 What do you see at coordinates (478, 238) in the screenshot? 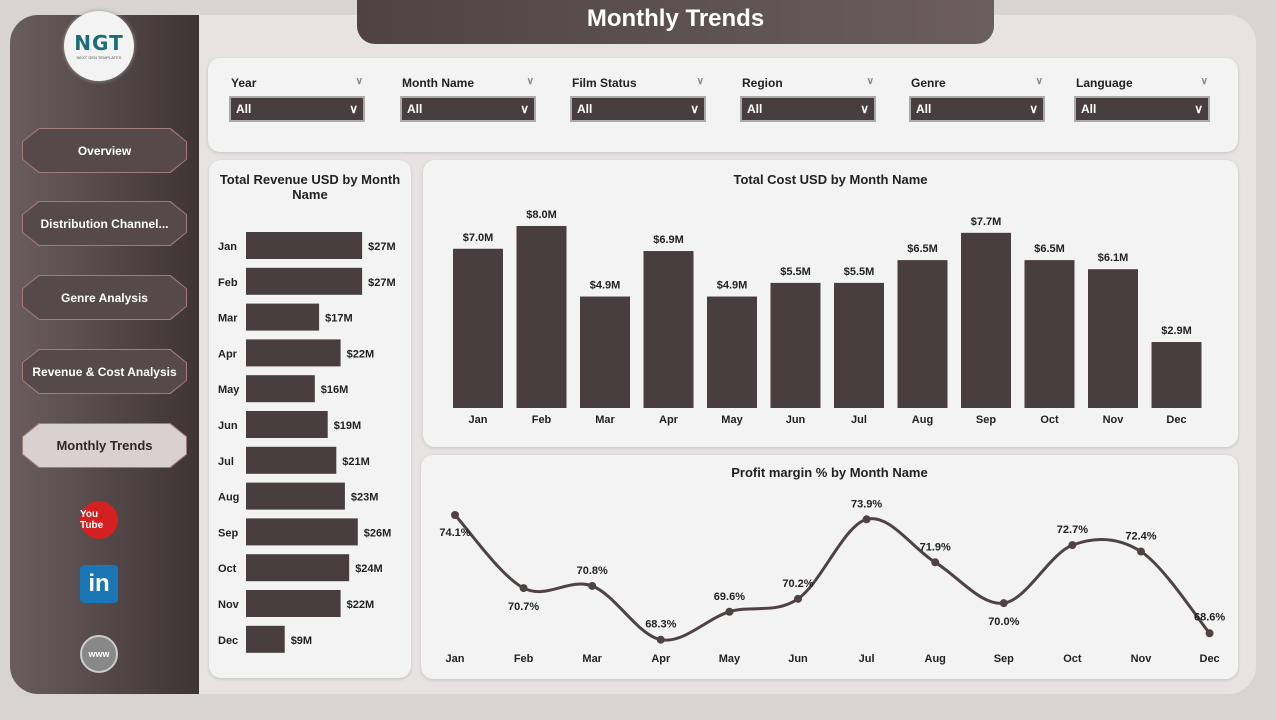
I see `cost-data-label: $7.0M` at bounding box center [478, 238].